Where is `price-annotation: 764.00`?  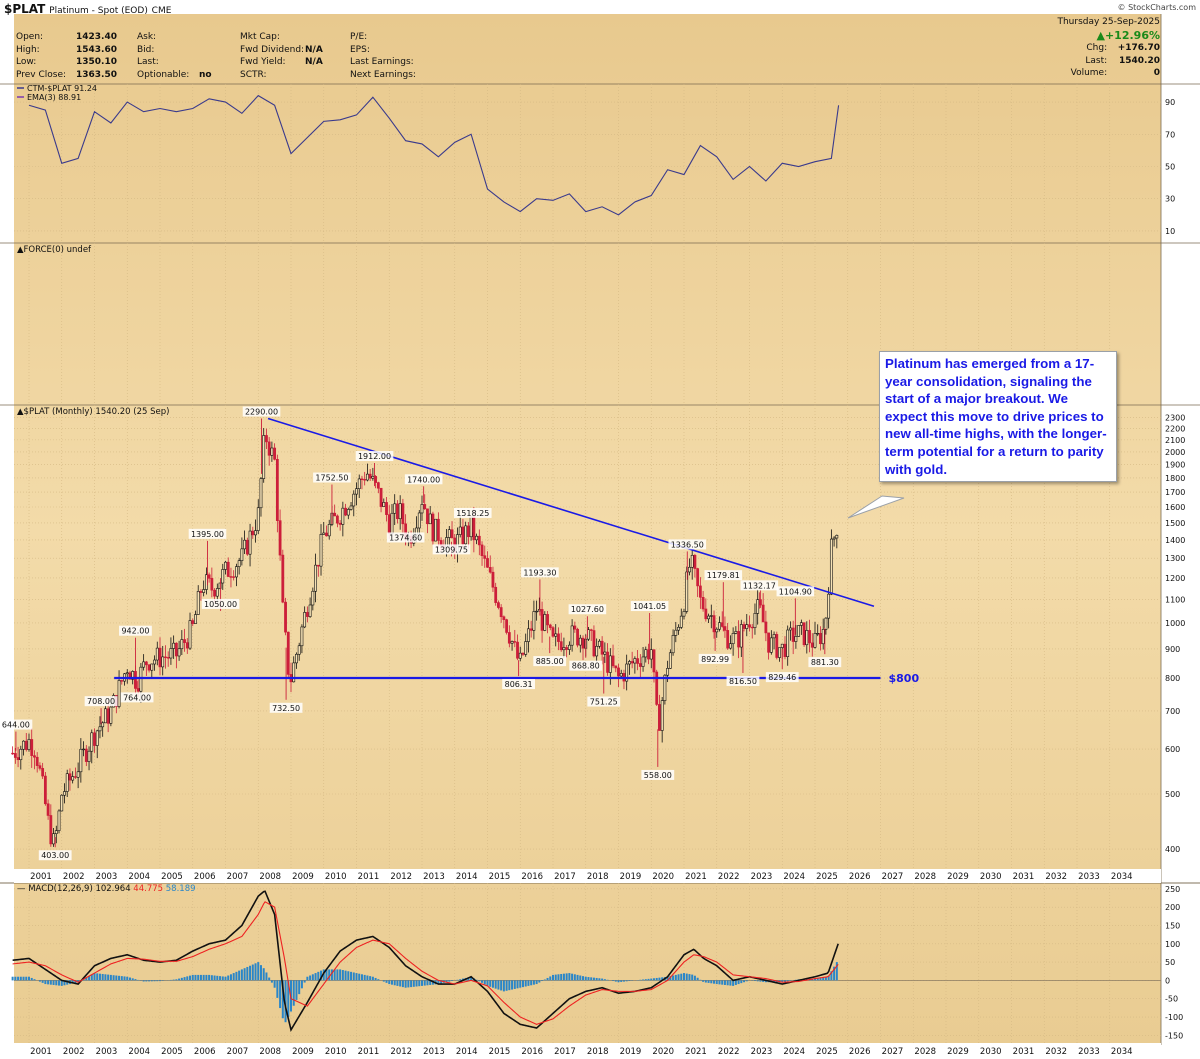
price-annotation: 764.00 is located at coordinates (137, 697).